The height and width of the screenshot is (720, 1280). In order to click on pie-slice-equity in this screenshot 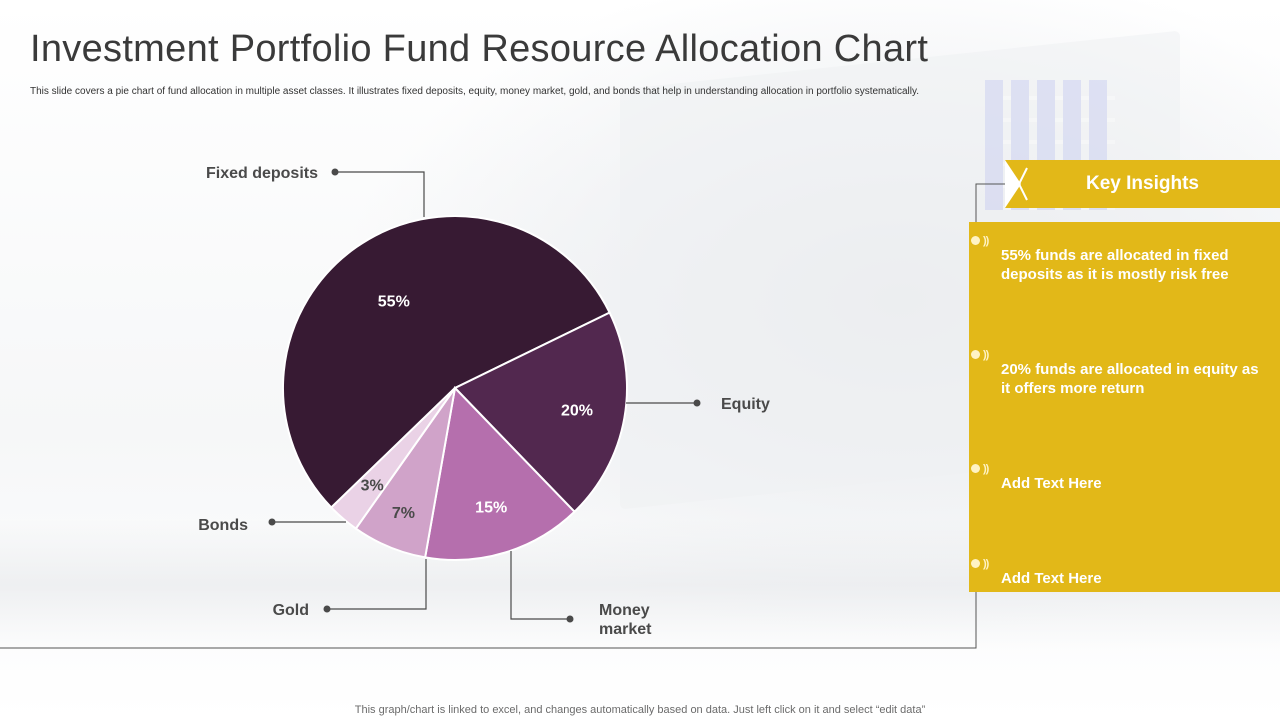, I will do `click(540, 412)`.